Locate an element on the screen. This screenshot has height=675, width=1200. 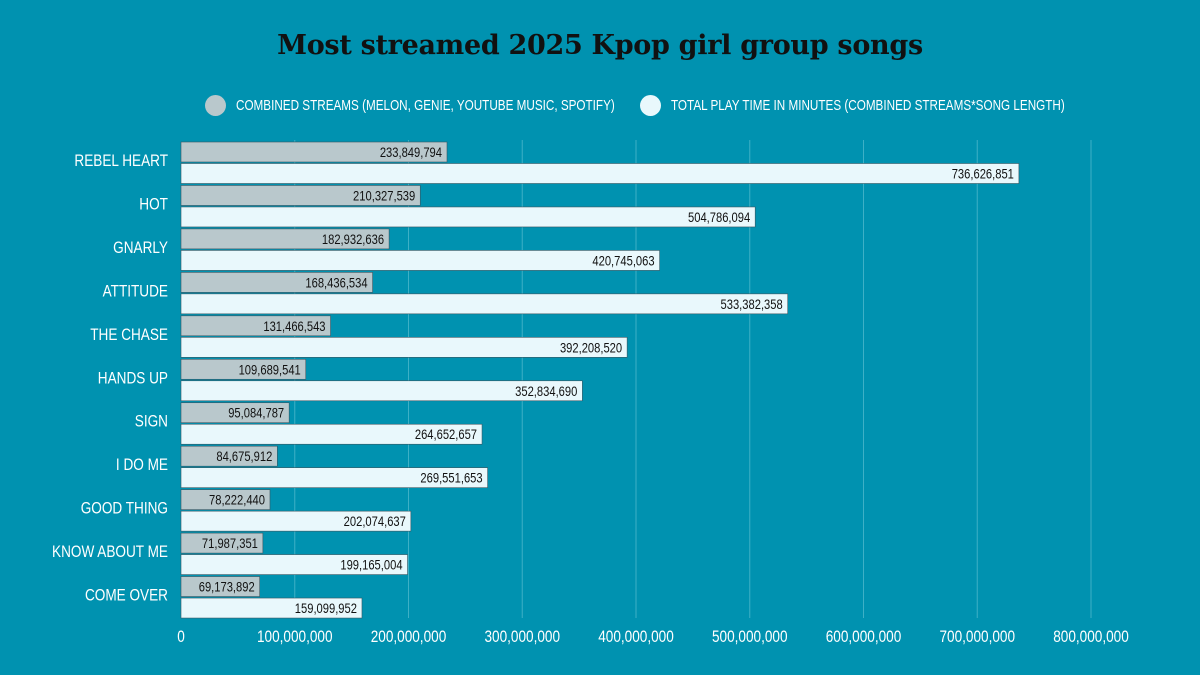
data-label: 84,675,912 is located at coordinates (244, 456).